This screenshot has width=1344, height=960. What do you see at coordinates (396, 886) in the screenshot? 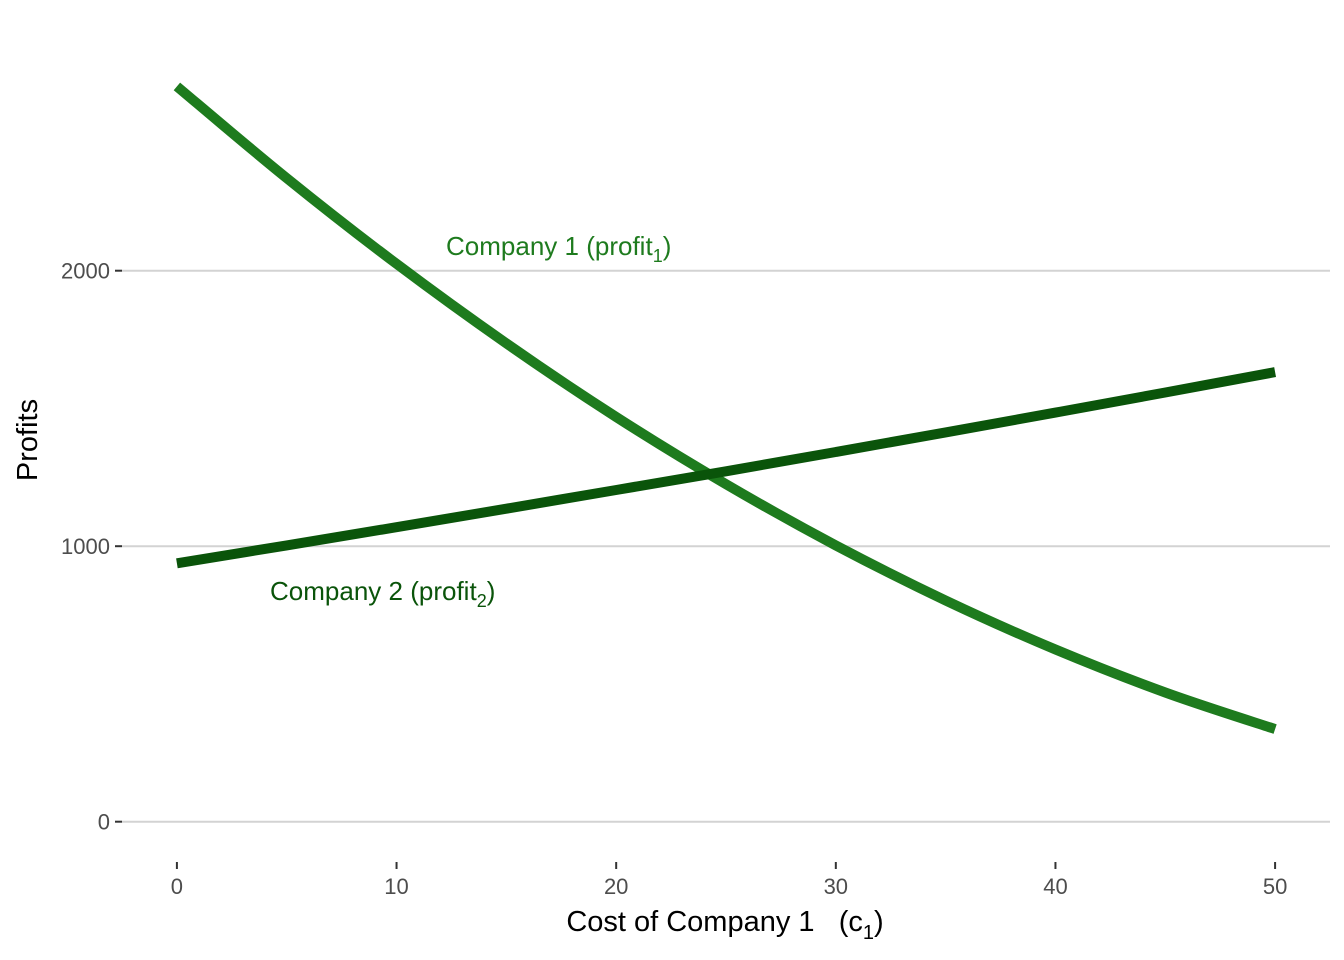
I see `x-tick-label-10: 10` at bounding box center [396, 886].